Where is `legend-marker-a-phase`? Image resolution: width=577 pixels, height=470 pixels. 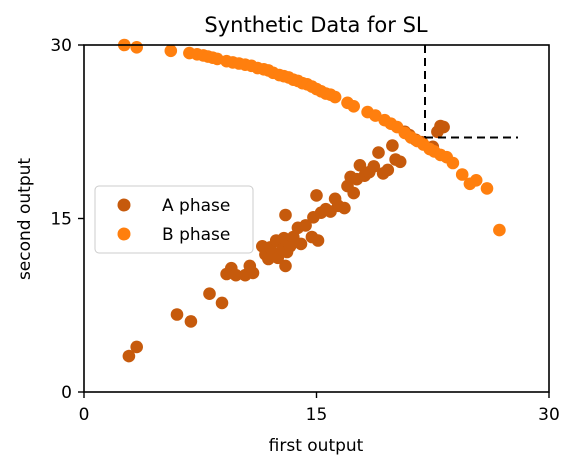 legend-marker-a-phase is located at coordinates (124, 205).